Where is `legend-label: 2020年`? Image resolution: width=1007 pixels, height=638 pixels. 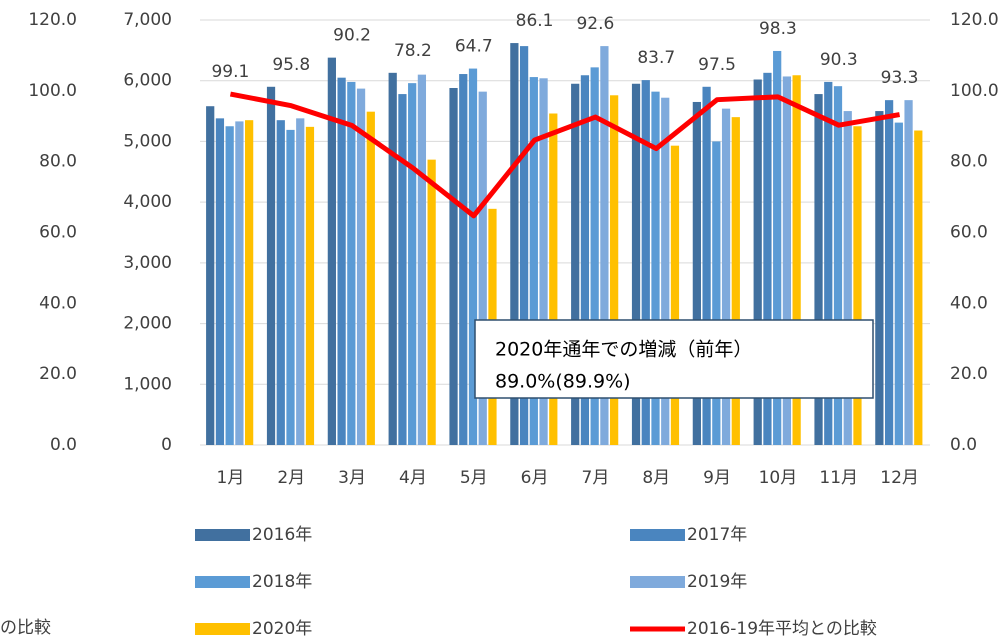
legend-label: 2020年 is located at coordinates (282, 628).